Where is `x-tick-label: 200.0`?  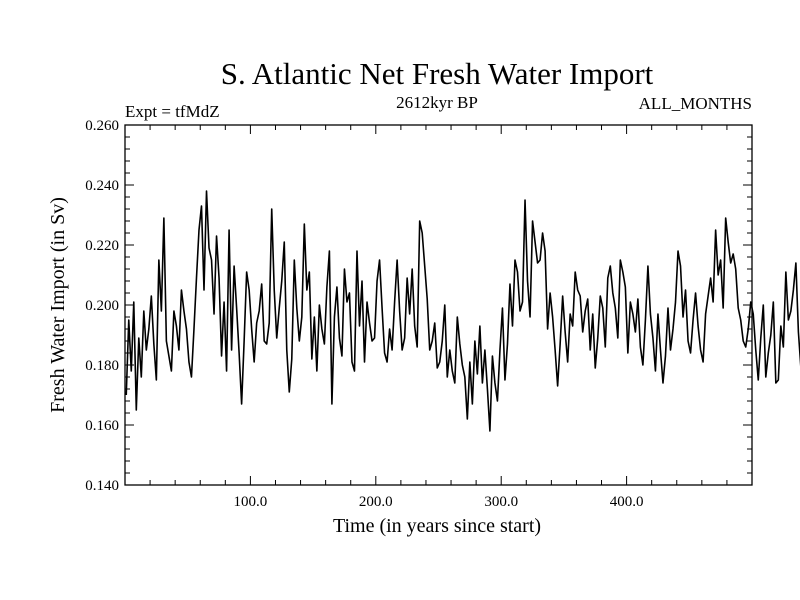 x-tick-label: 200.0 is located at coordinates (376, 502).